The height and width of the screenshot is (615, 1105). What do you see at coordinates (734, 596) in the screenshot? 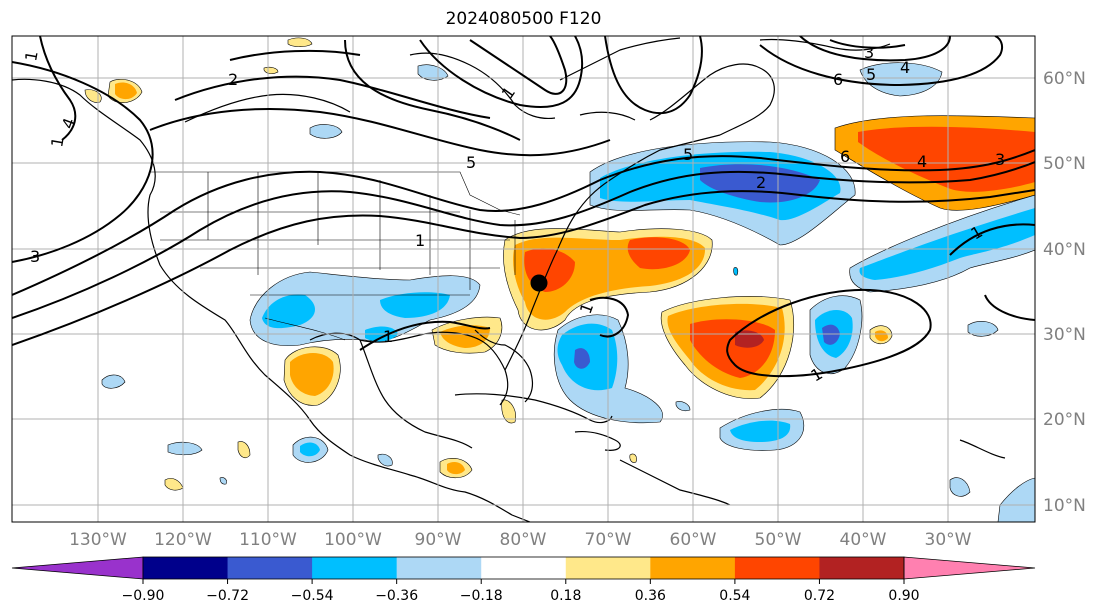
I see `colorbar-tick-label: 0.54` at bounding box center [734, 596].